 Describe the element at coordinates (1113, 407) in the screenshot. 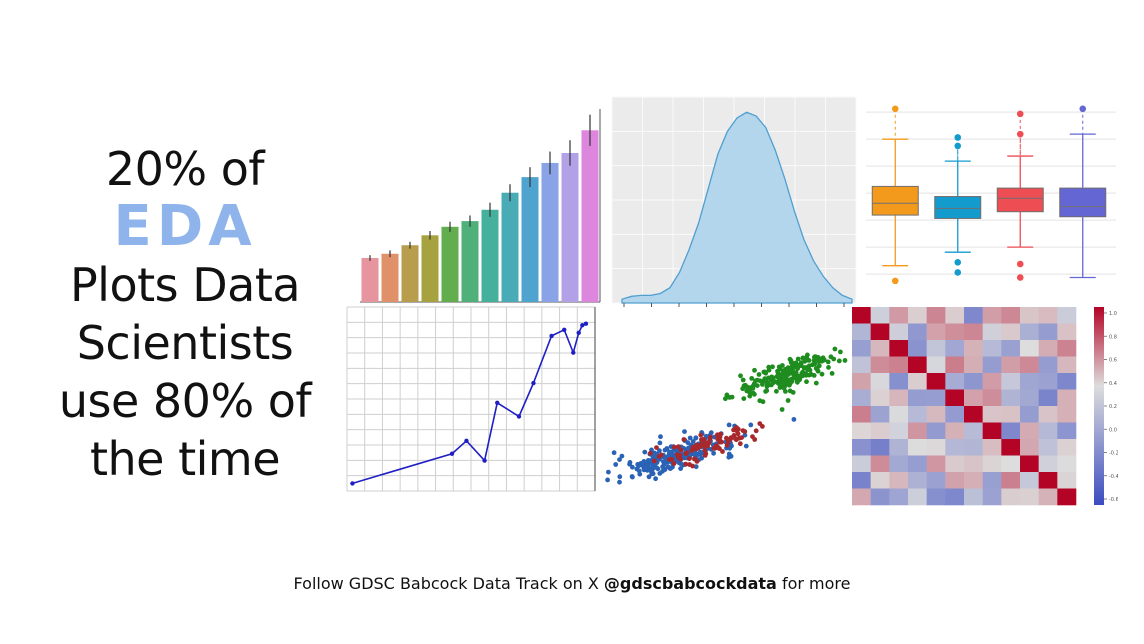

I see `colorbar-tick-label: 0.2` at that location.